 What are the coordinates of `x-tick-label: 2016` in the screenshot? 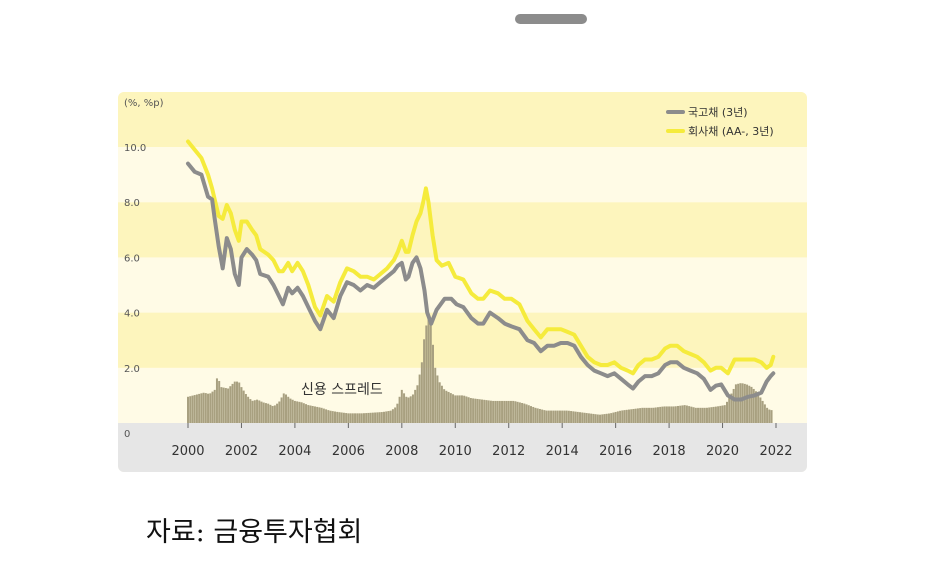 It's located at (615, 451).